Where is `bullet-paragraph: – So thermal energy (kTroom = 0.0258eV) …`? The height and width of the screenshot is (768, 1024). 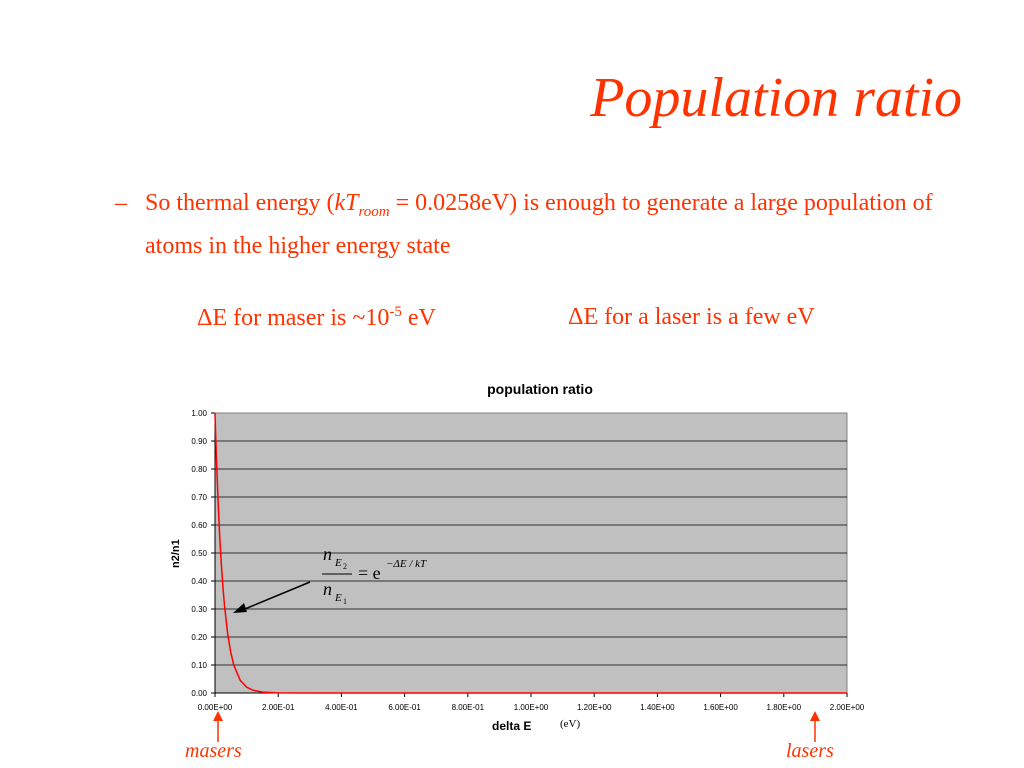
bullet-paragraph: – So thermal energy (kTroom = 0.0258eV) … is located at coordinates (525, 224).